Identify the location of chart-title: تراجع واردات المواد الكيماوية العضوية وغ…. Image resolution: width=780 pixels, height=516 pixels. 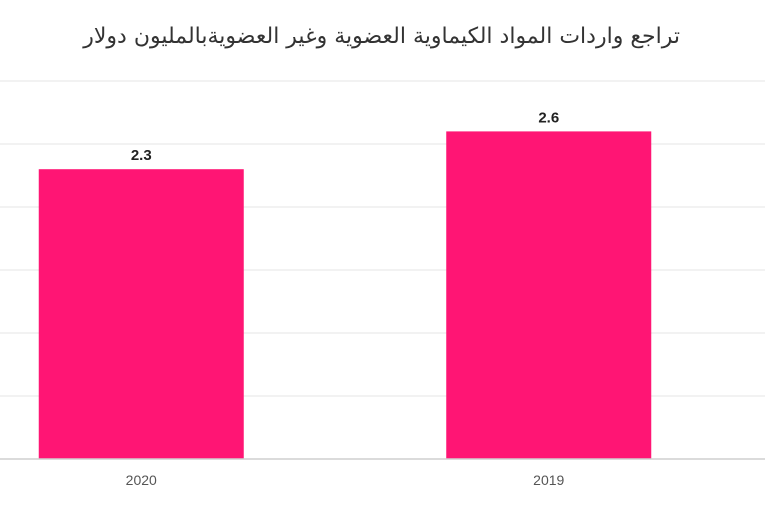
(381, 36).